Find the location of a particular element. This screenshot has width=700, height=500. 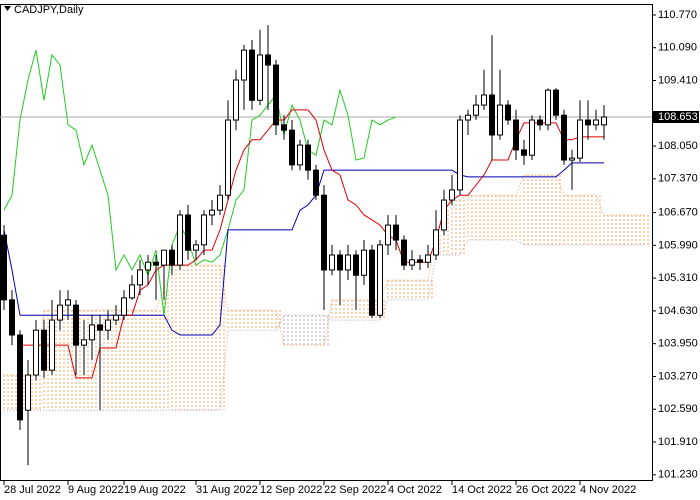

y-tick-label: 108.050 is located at coordinates (678, 146).